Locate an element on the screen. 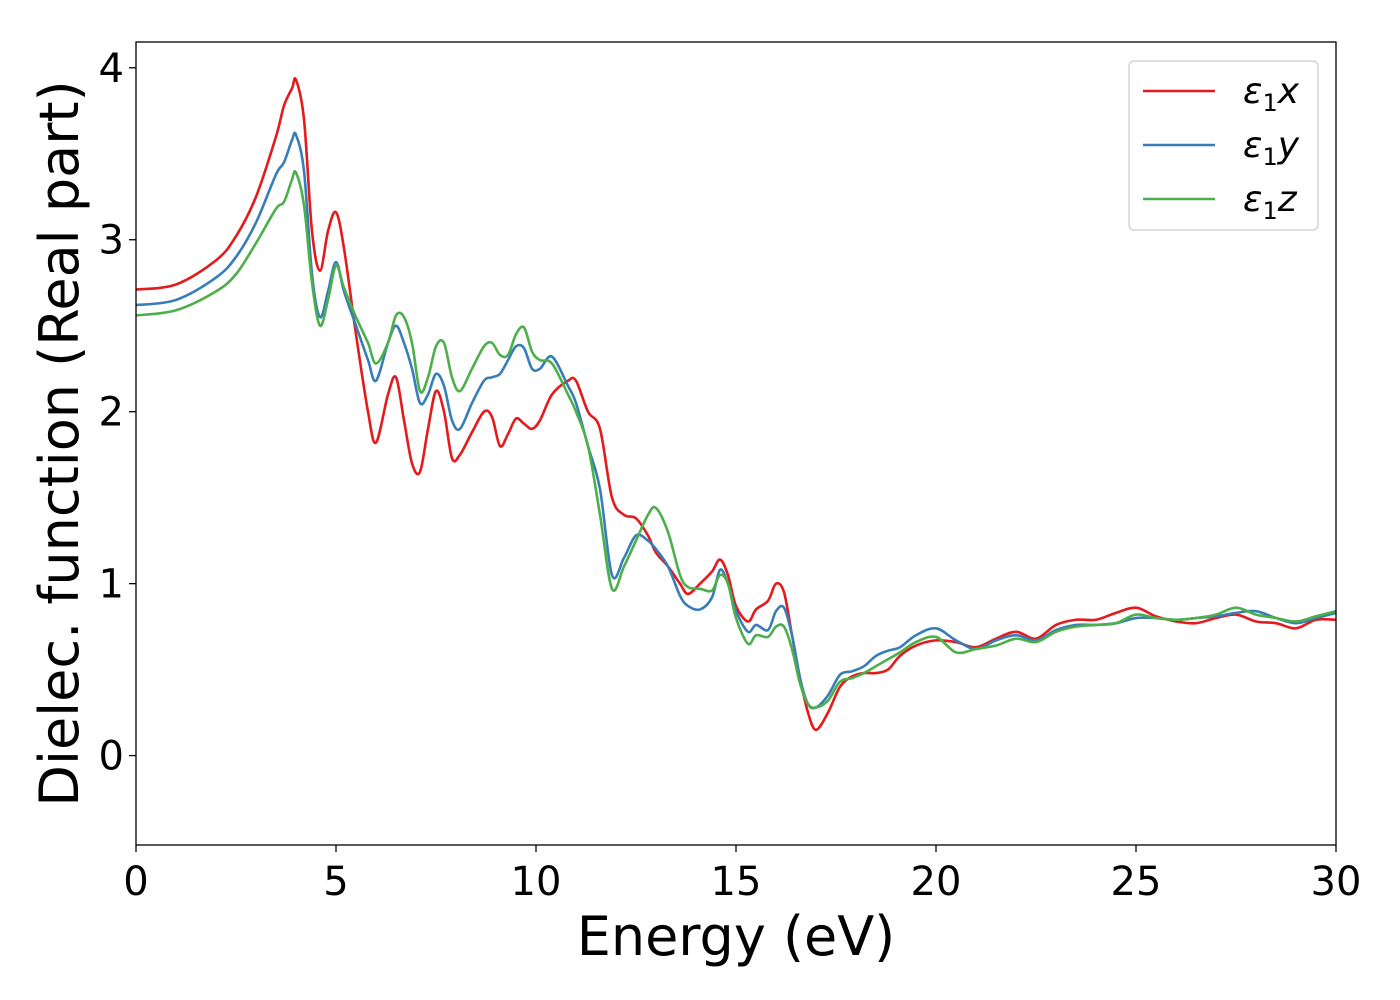 The width and height of the screenshot is (1400, 1000). legend-label: ε1y is located at coordinates (1271, 148).